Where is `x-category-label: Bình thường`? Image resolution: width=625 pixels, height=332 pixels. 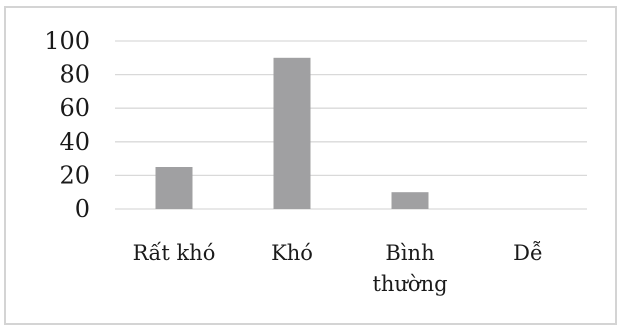
x-category-label: Bình thường is located at coordinates (409, 268).